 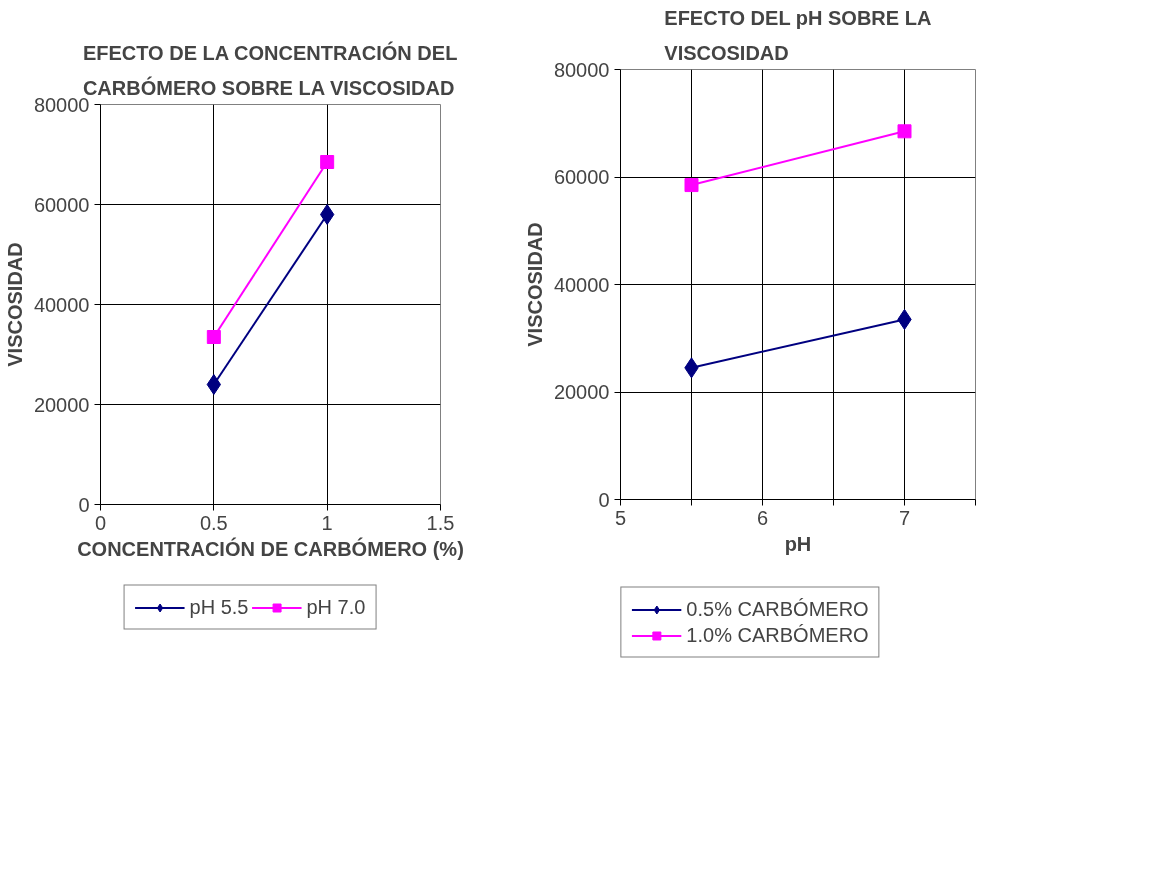 I want to click on x-tick-label: 0, so click(x=100, y=522).